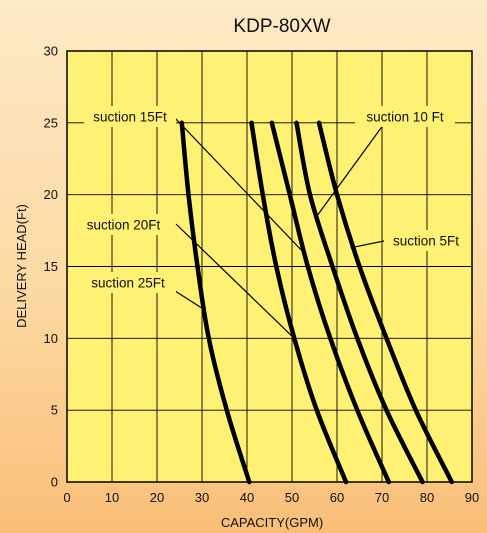  Describe the element at coordinates (202, 497) in the screenshot. I see `x-tick-label: 30` at that location.